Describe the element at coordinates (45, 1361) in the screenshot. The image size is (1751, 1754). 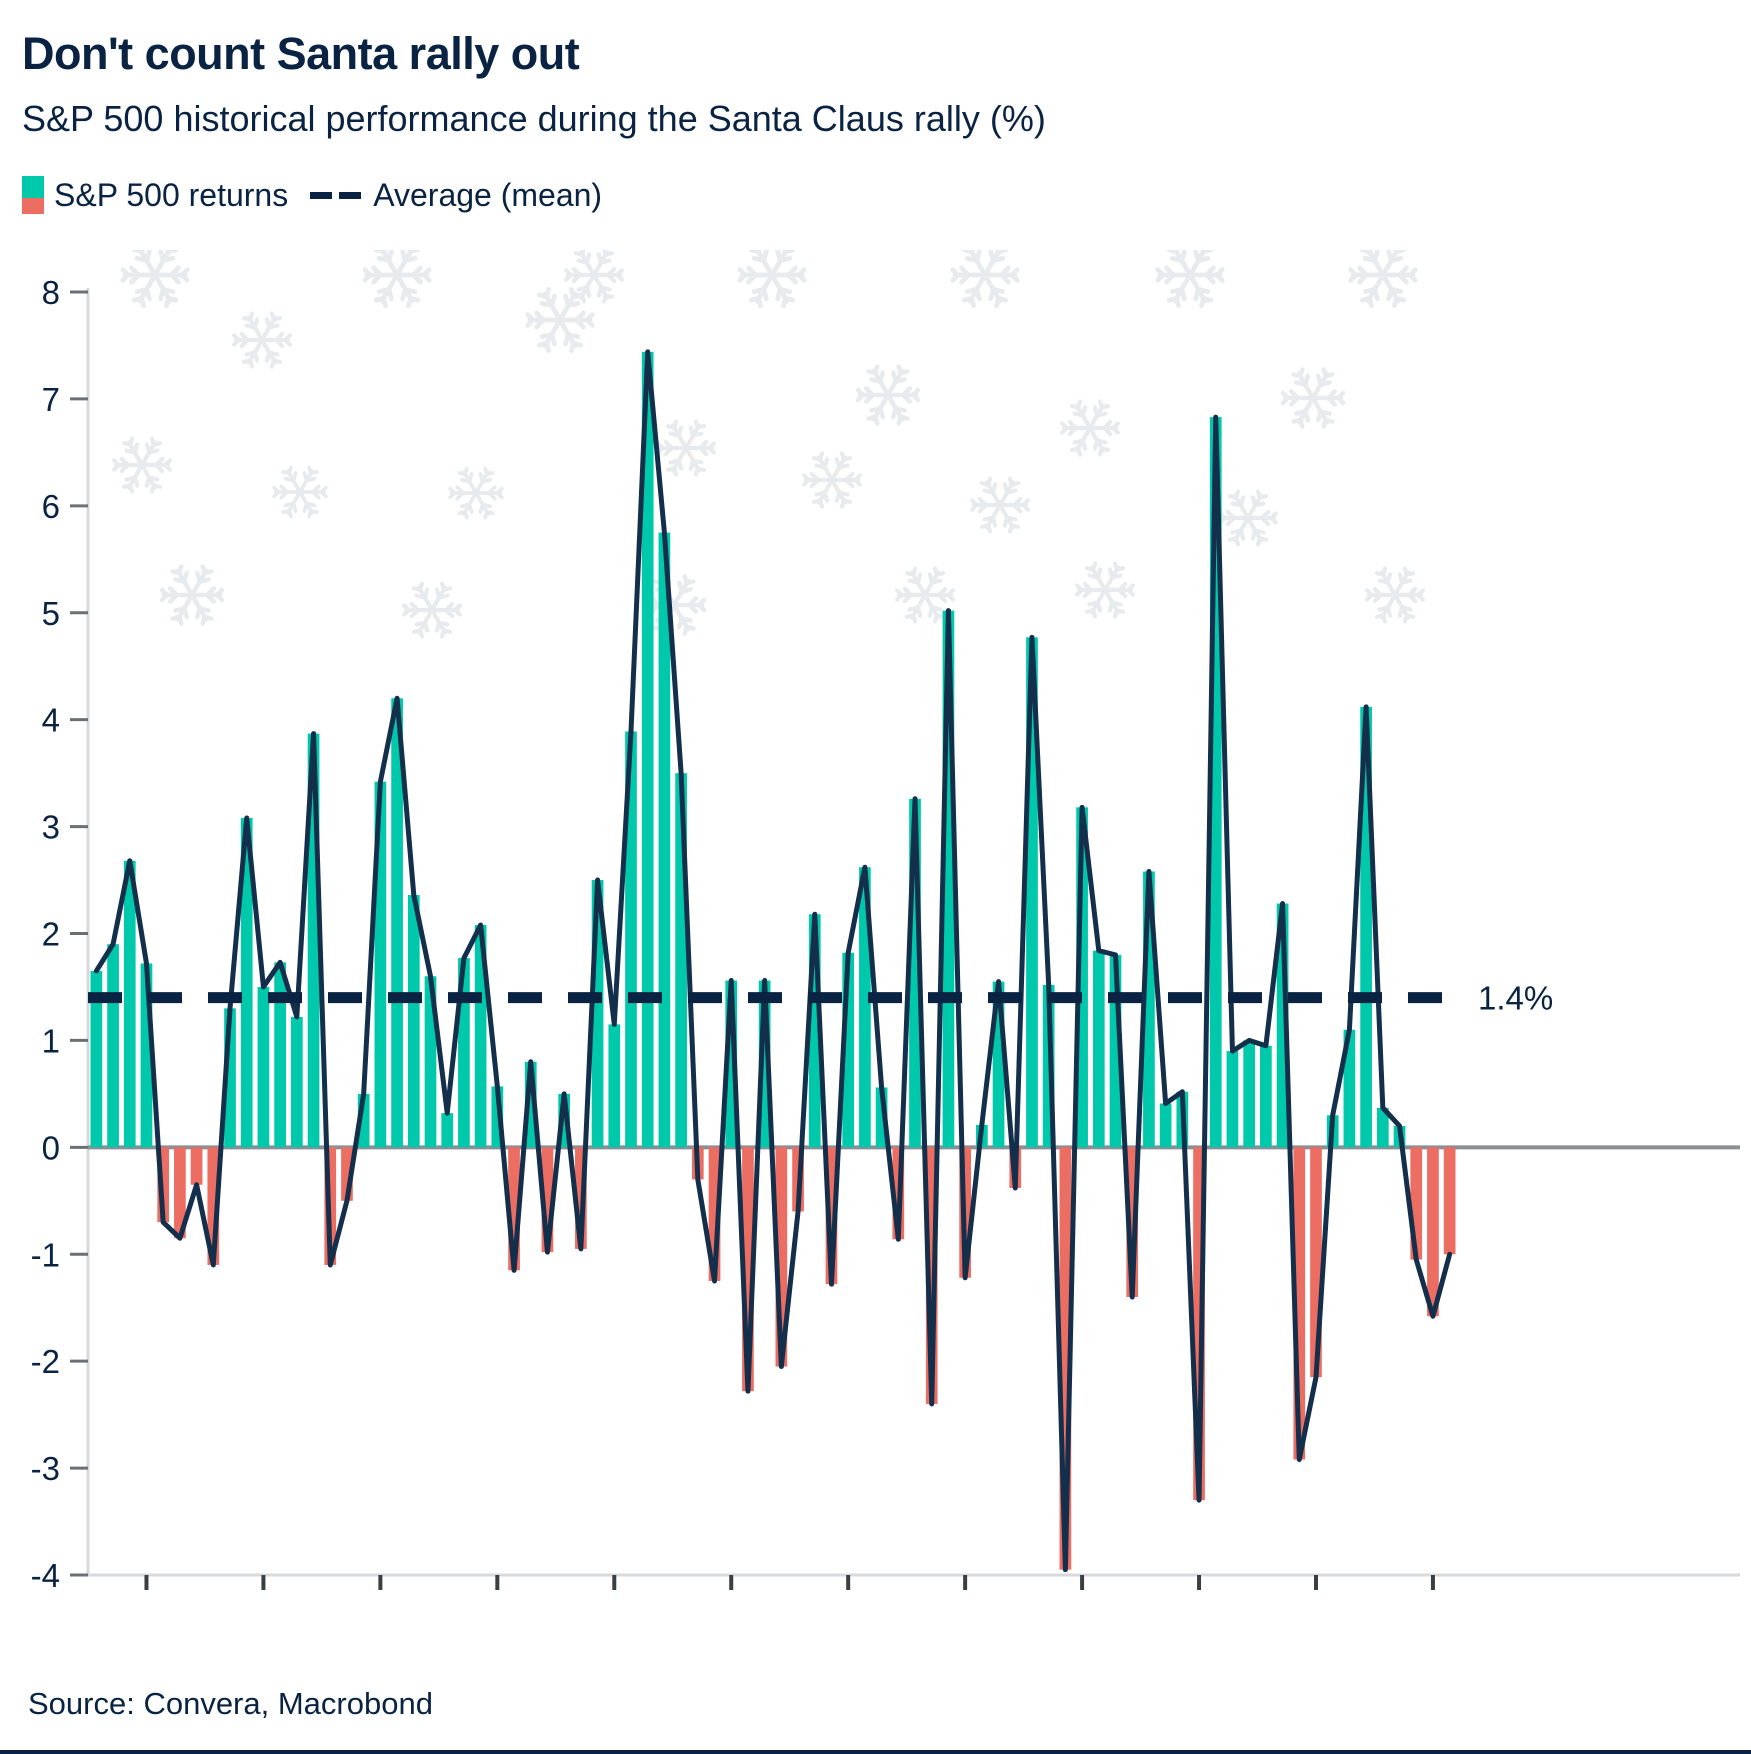
I see `y-tick-label: -2` at that location.